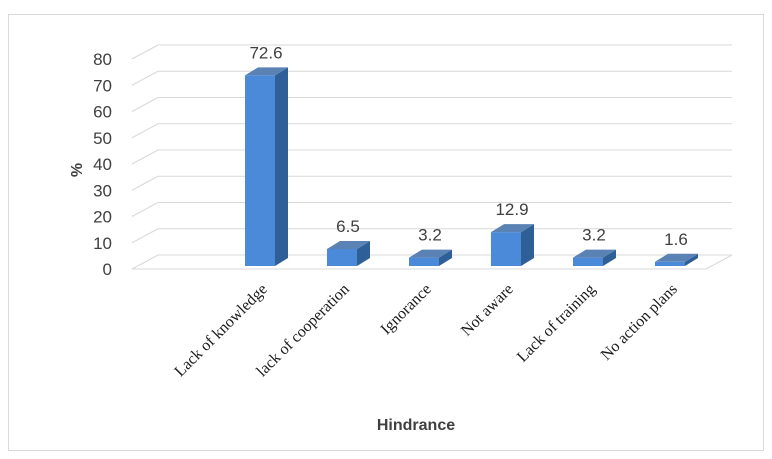 This screenshot has height=459, width=772. Describe the element at coordinates (487, 310) in the screenshot. I see `x-category-label: Not aware` at that location.